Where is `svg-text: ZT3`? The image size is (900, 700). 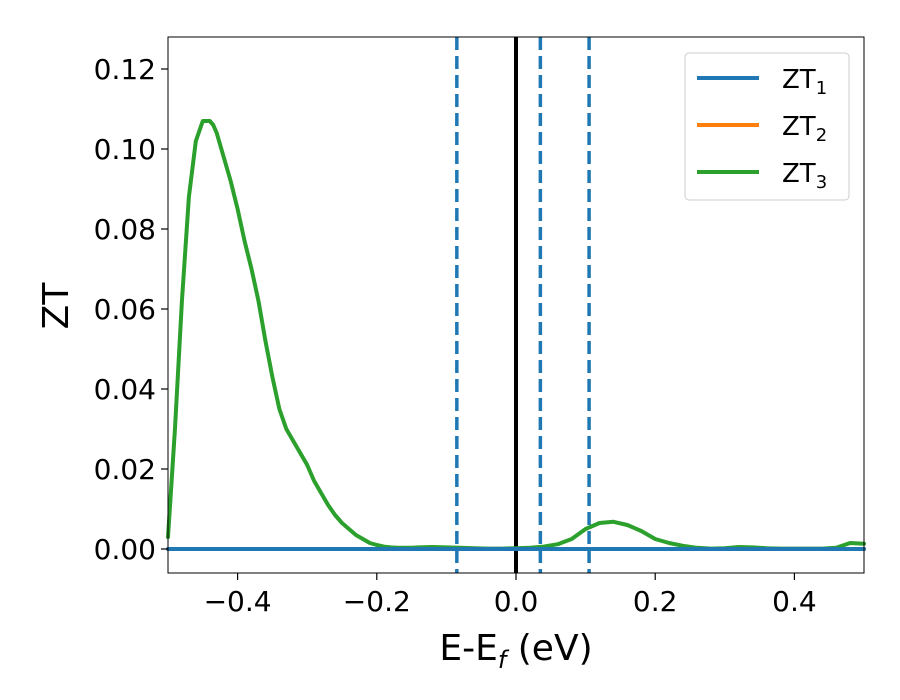
svg-text: ZT3 is located at coordinates (804, 176).